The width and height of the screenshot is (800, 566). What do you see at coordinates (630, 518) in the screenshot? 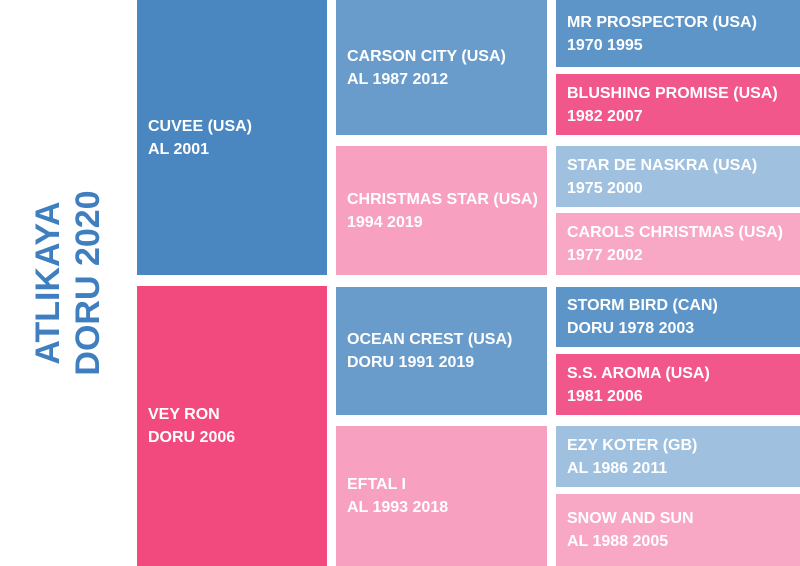
I see `horse-name: SNOW AND SUN` at bounding box center [630, 518].